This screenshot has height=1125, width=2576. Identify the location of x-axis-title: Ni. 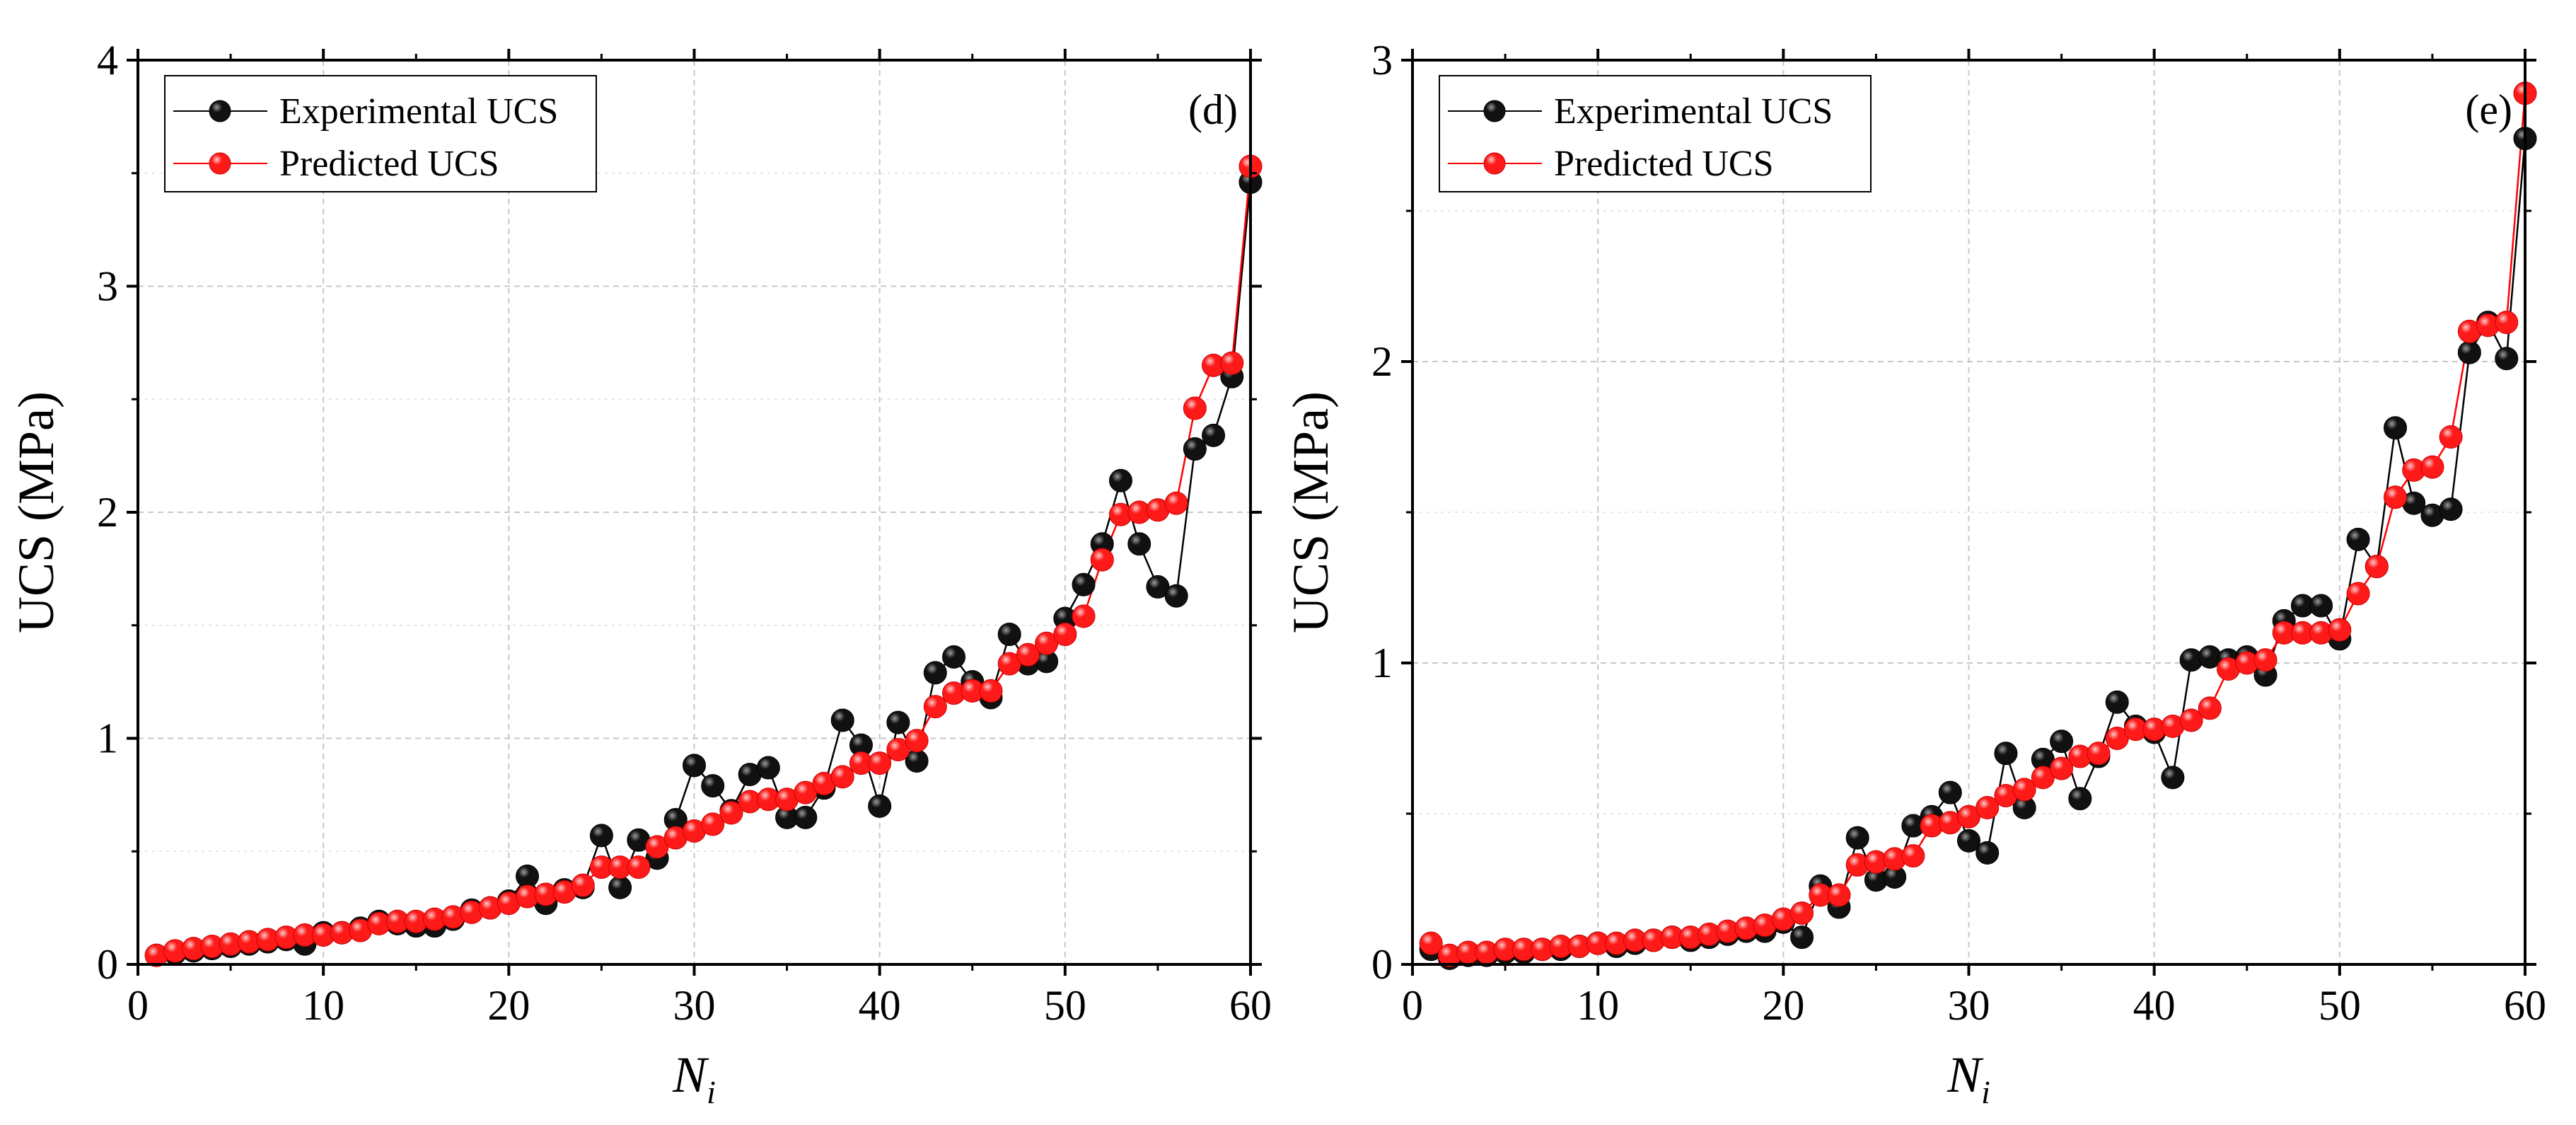
(694, 1078).